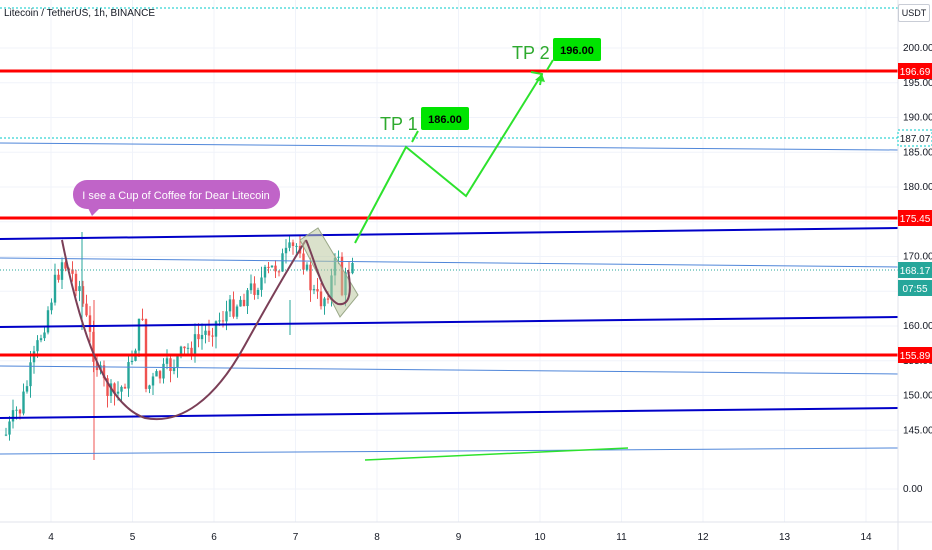 Image resolution: width=932 pixels, height=550 pixels. I want to click on projection-path, so click(448, 158).